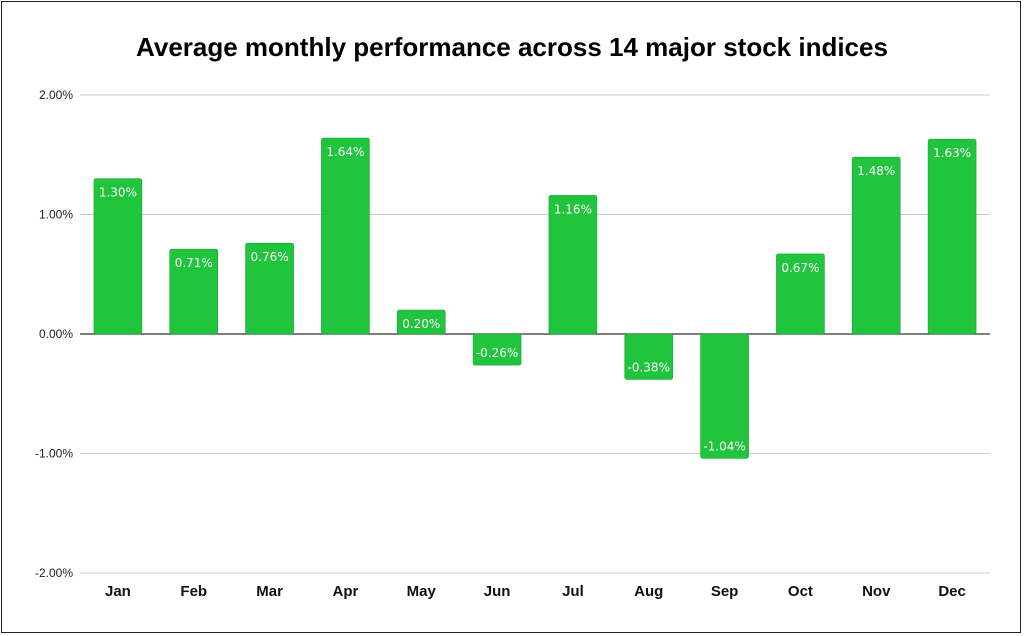  I want to click on data-label: 1.30%, so click(118, 193).